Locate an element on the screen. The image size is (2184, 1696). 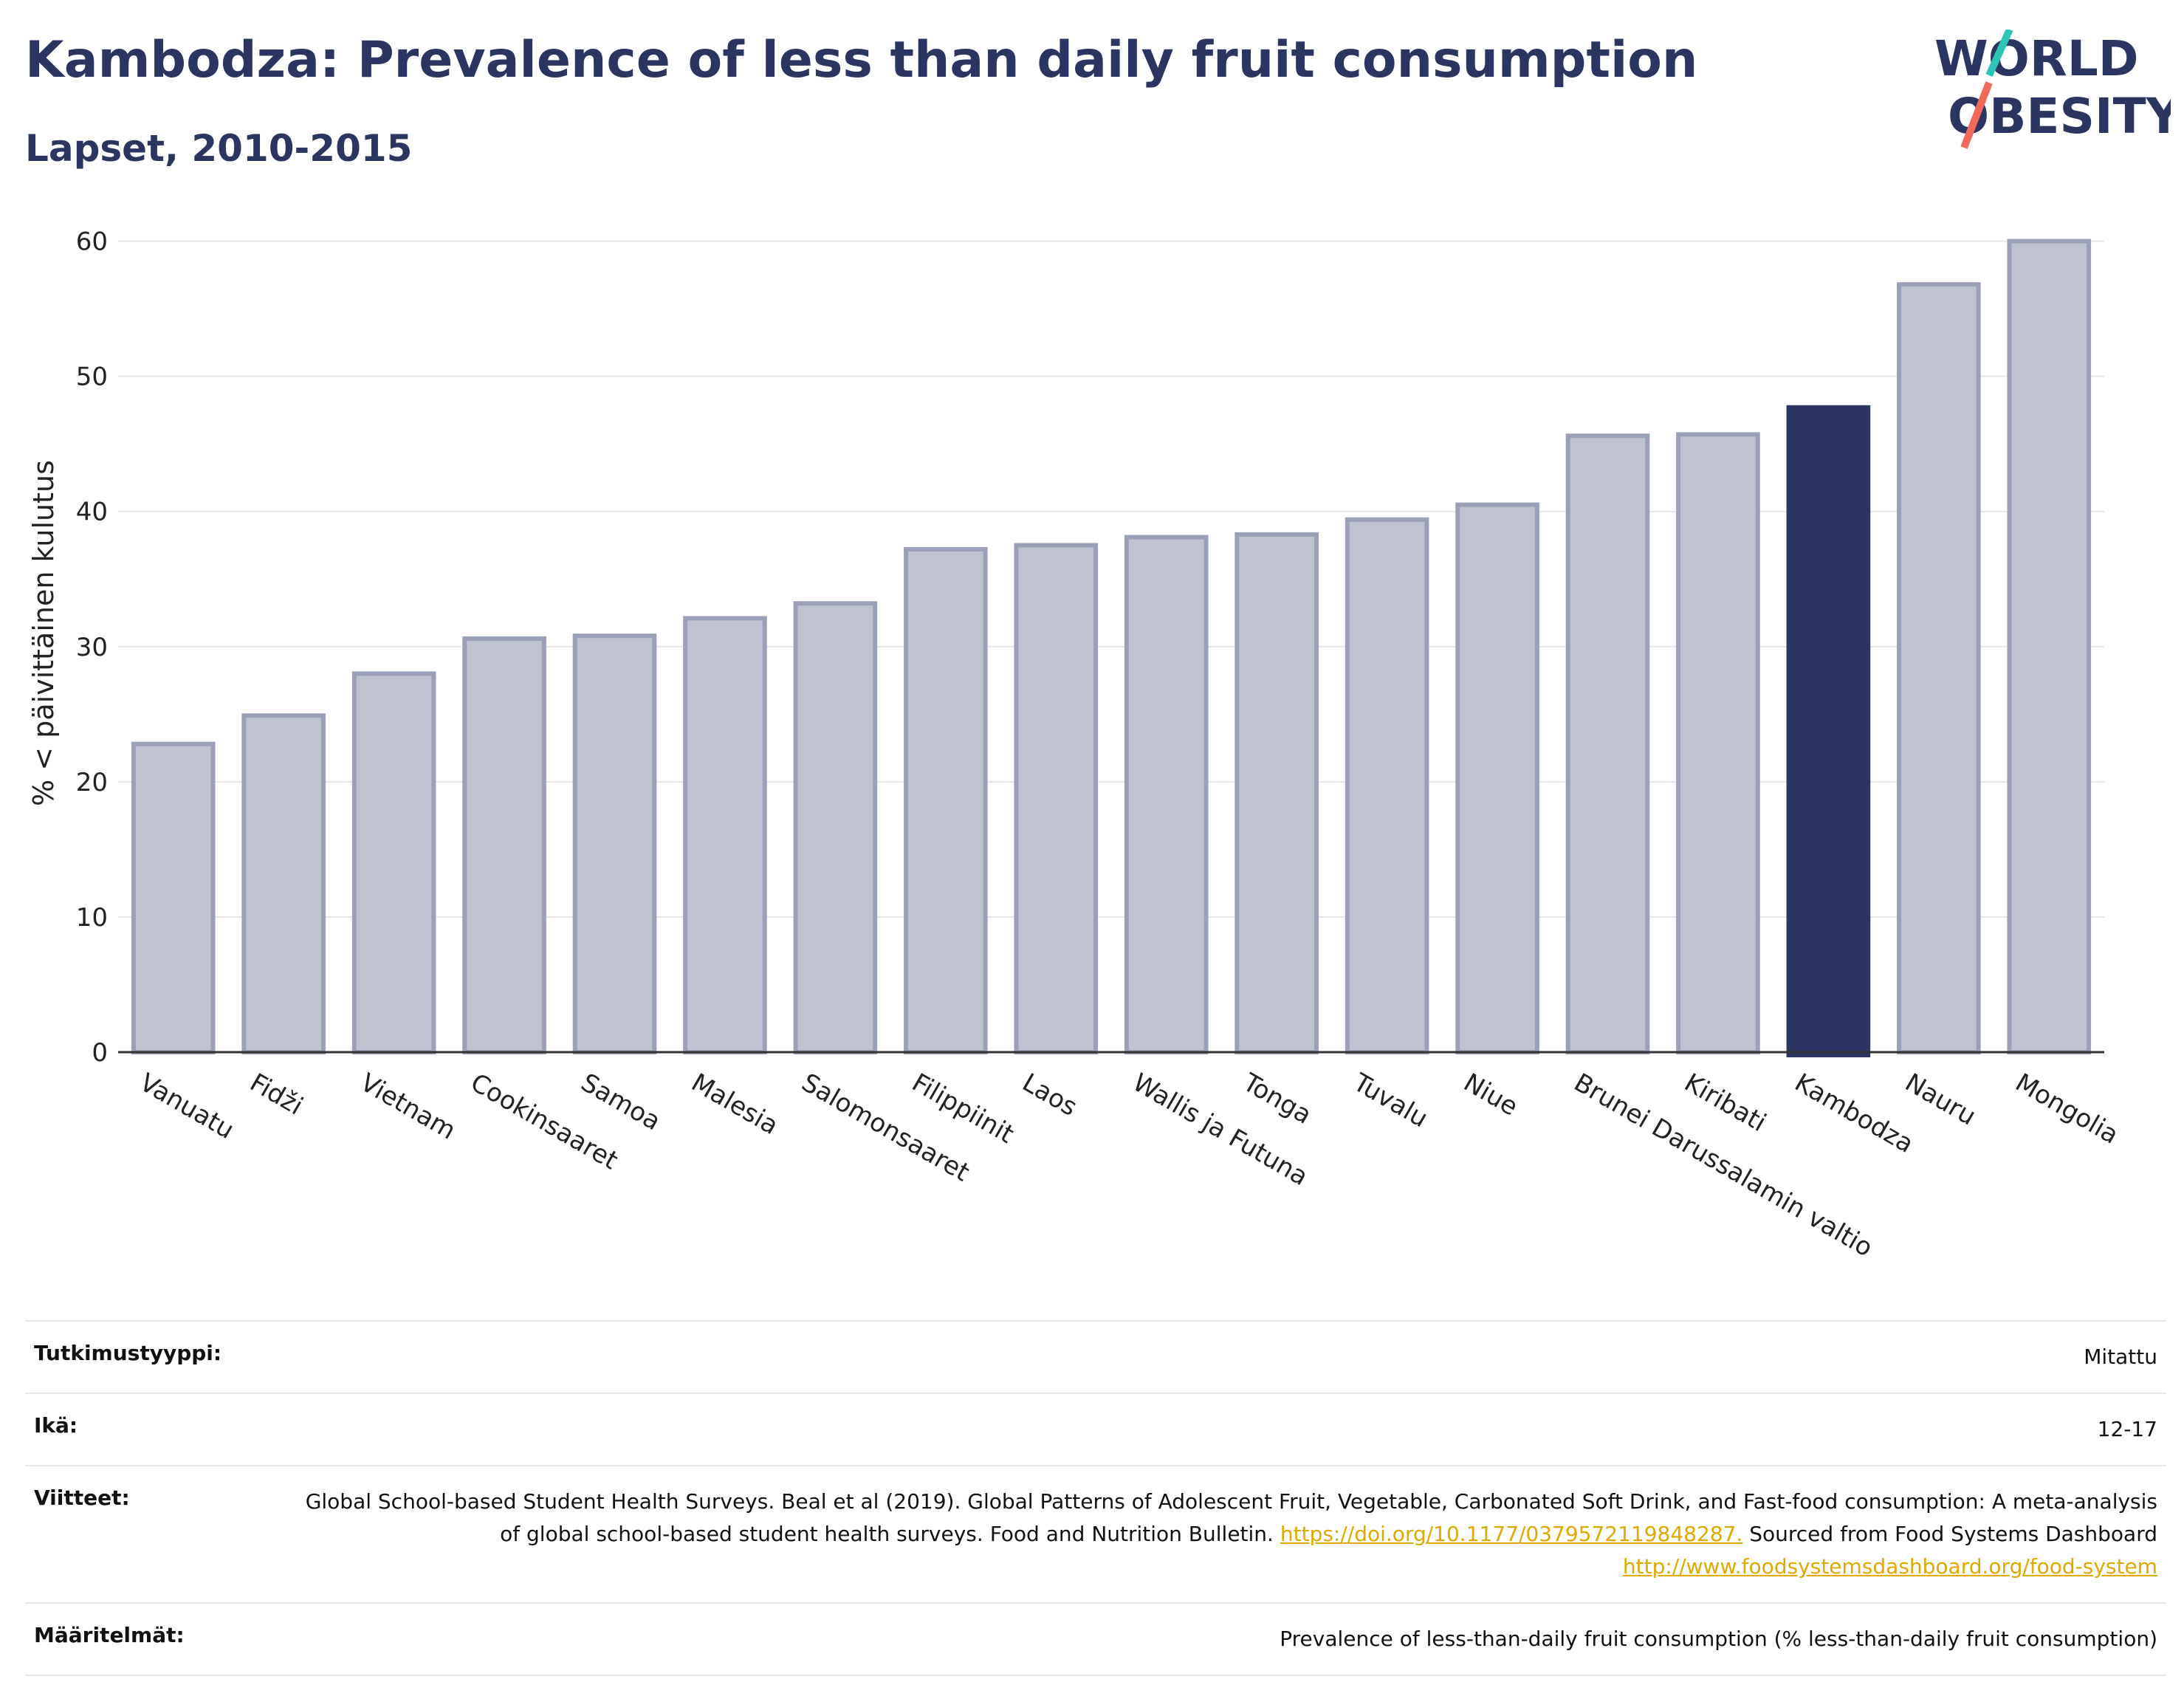
y-tick-label: 30 is located at coordinates (92, 647).